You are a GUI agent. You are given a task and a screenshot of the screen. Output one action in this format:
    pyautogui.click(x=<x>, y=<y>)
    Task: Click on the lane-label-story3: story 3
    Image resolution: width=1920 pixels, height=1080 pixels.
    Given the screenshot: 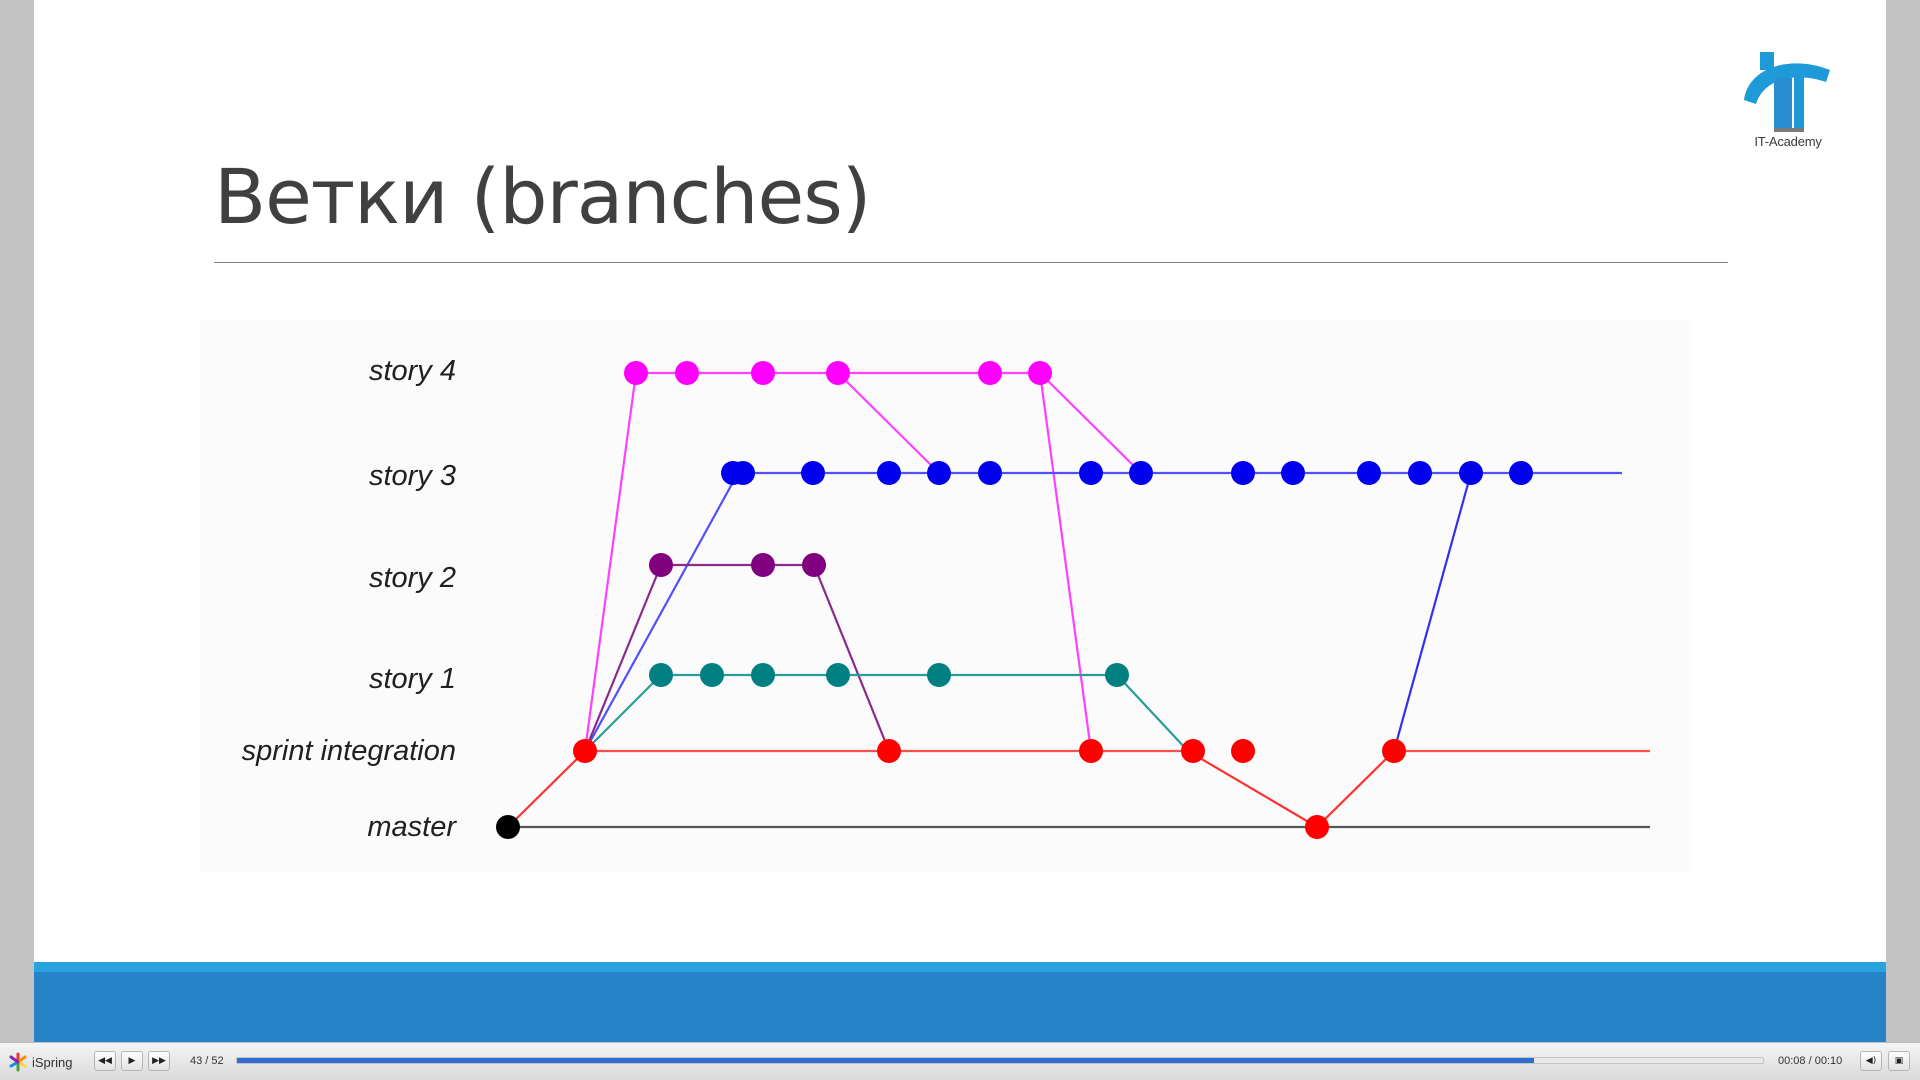 What is the action you would take?
    pyautogui.click(x=412, y=476)
    